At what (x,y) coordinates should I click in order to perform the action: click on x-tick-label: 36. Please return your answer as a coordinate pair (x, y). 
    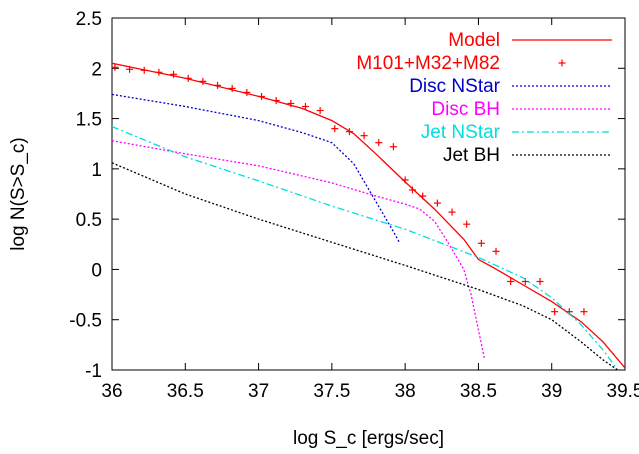
    Looking at the image, I should click on (111, 391).